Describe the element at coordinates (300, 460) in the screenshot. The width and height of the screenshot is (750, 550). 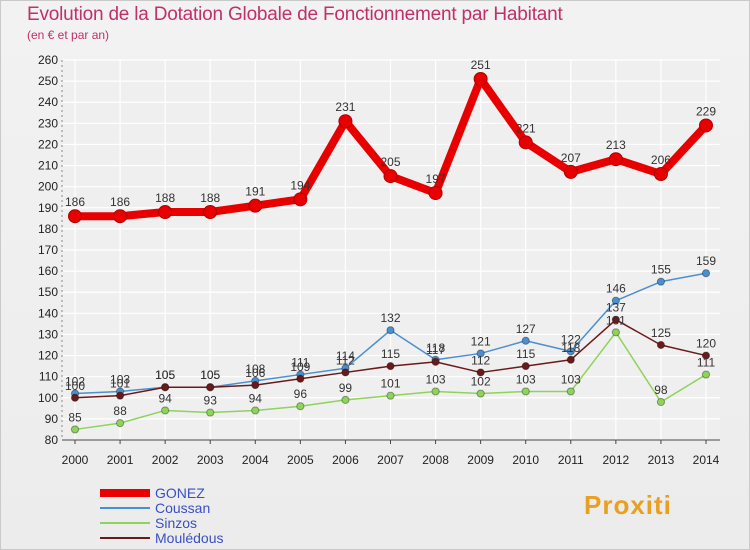
I see `x-tick-label: 2005` at that location.